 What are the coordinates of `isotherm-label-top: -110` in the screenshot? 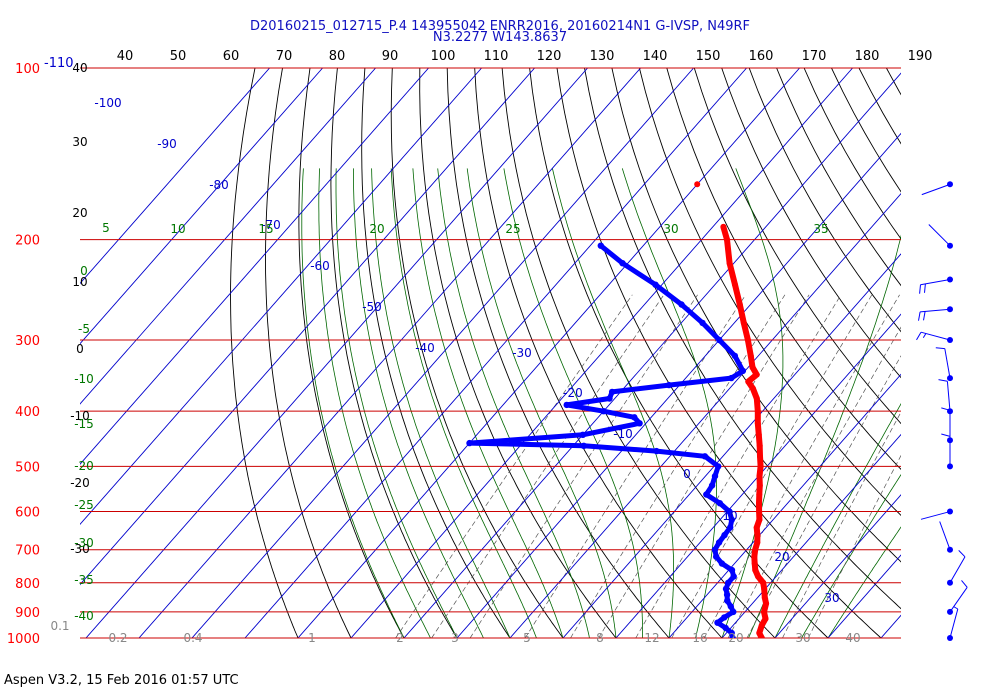 It's located at (59, 63).